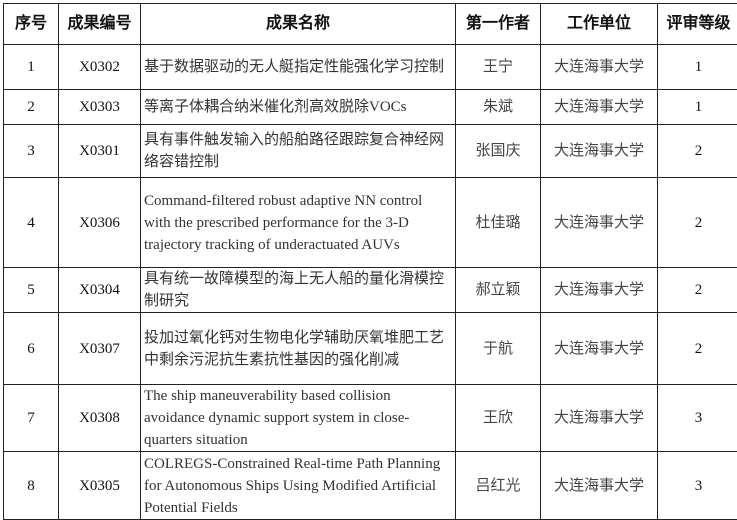 This screenshot has height=520, width=737. Describe the element at coordinates (498, 418) in the screenshot. I see `cell-author: 王欣` at that location.